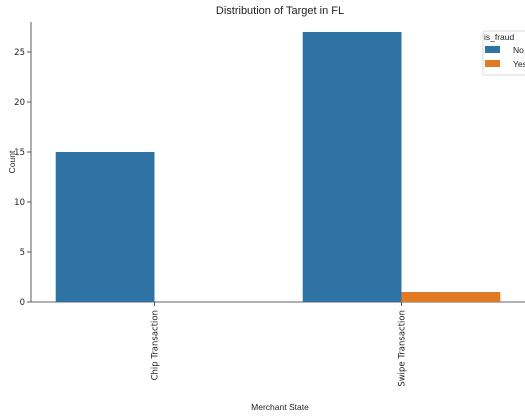 The height and width of the screenshot is (418, 525). What do you see at coordinates (19, 53) in the screenshot?
I see `y-tick-label: 25` at bounding box center [19, 53].